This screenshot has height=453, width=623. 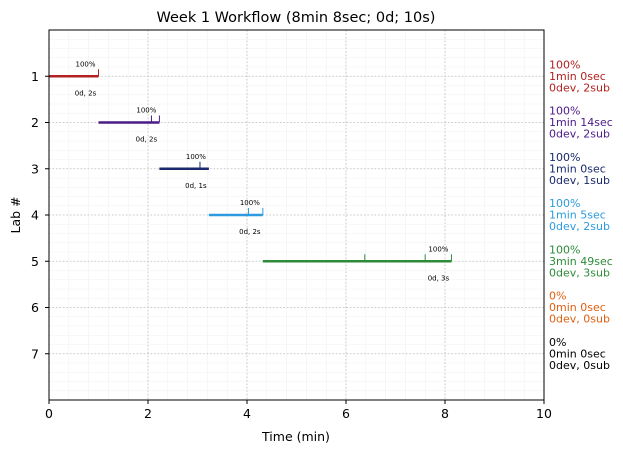 I want to click on duration-label: 0d, 3s, so click(x=439, y=278).